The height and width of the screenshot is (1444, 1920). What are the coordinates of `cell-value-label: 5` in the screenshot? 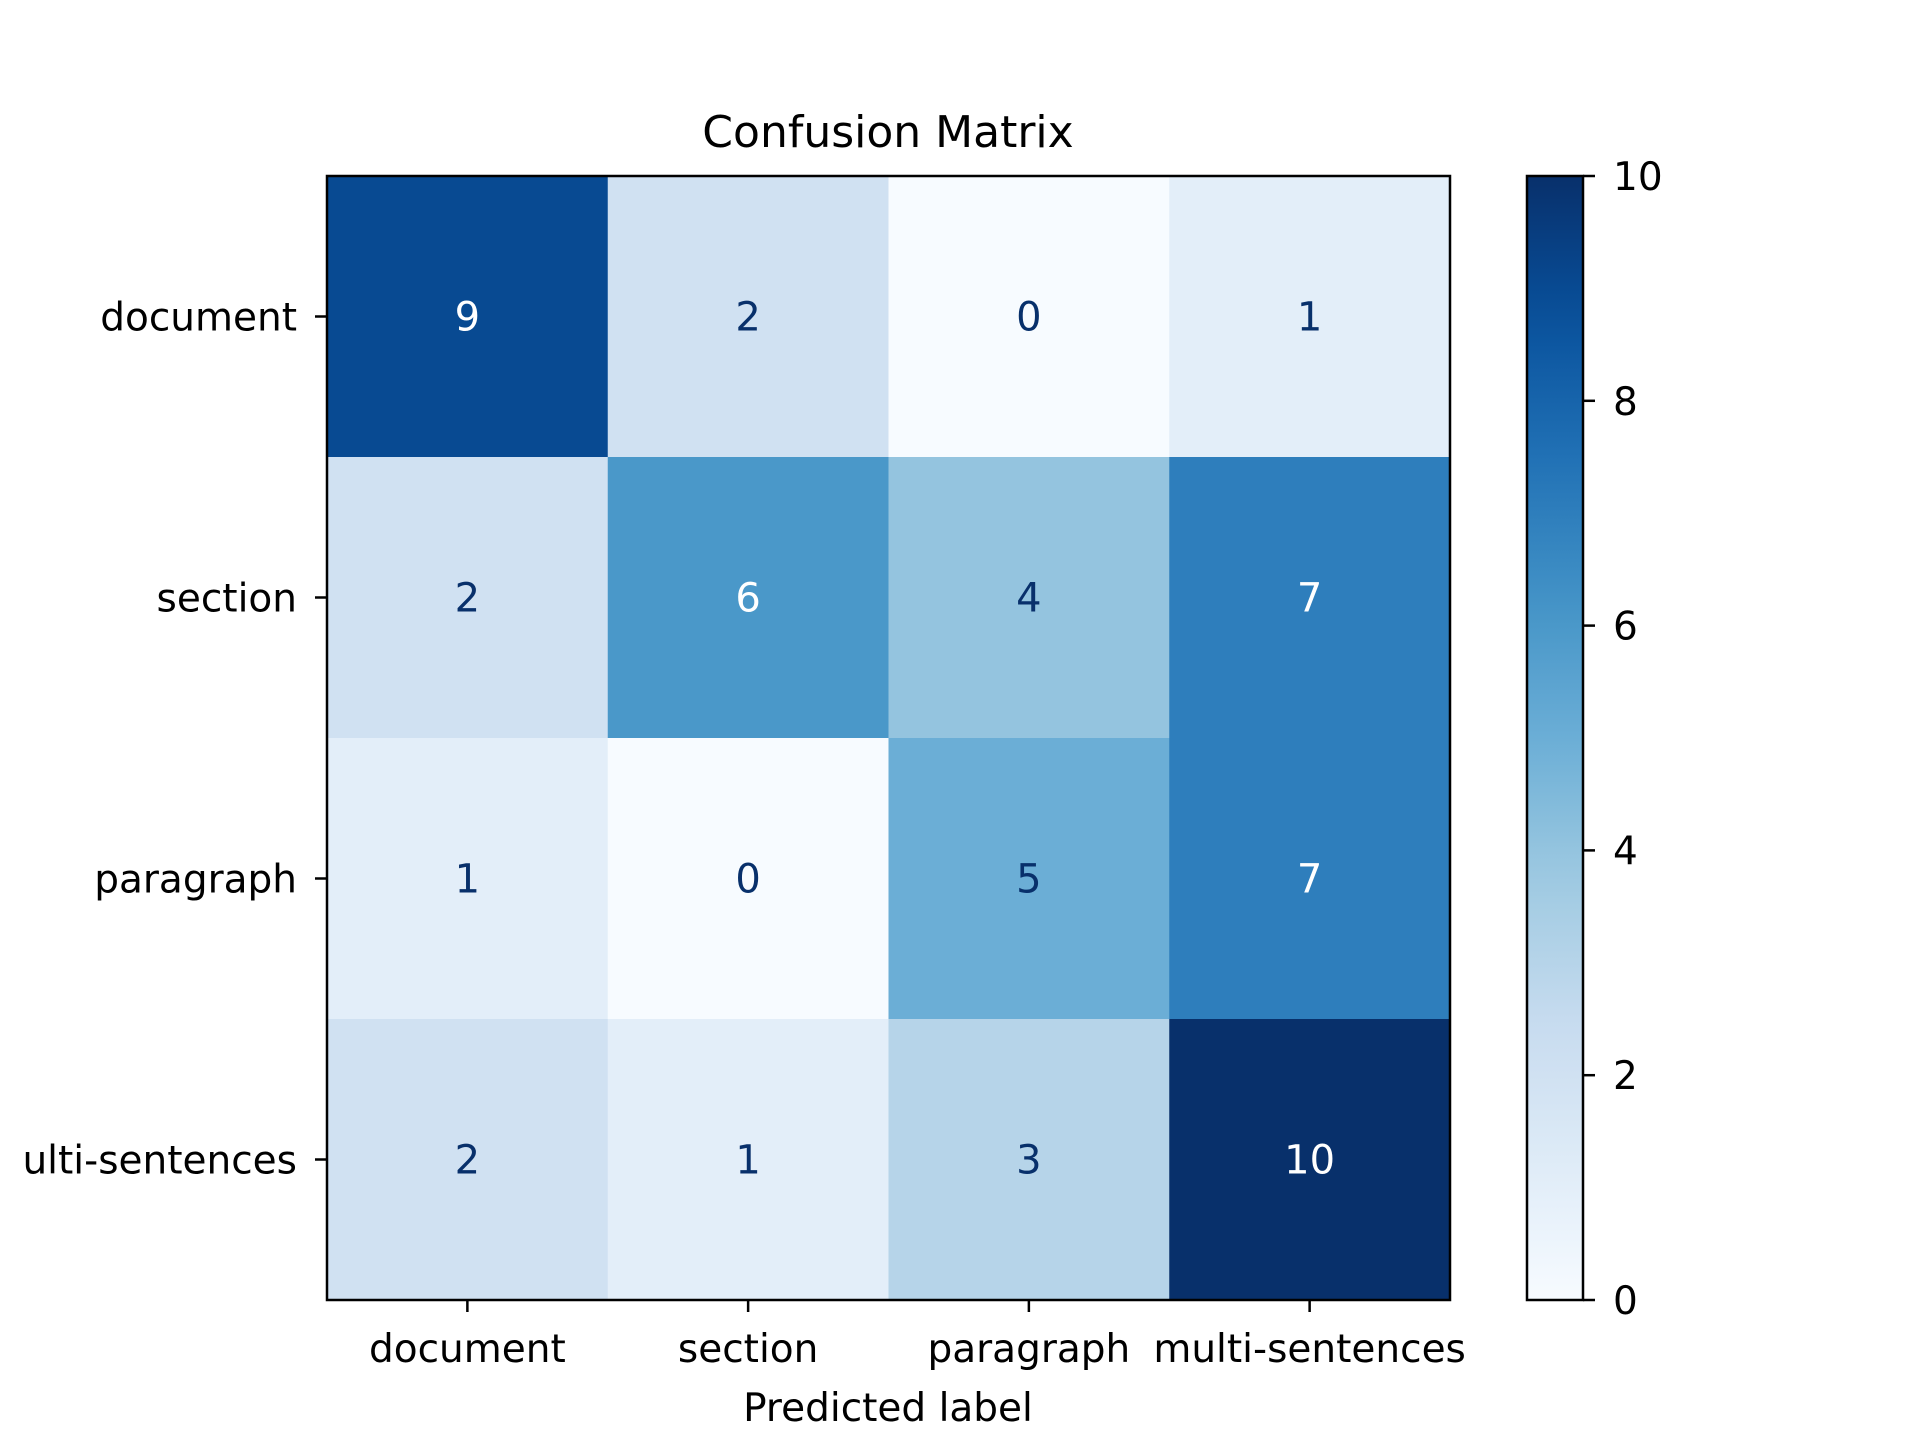 It's located at (1028, 880).